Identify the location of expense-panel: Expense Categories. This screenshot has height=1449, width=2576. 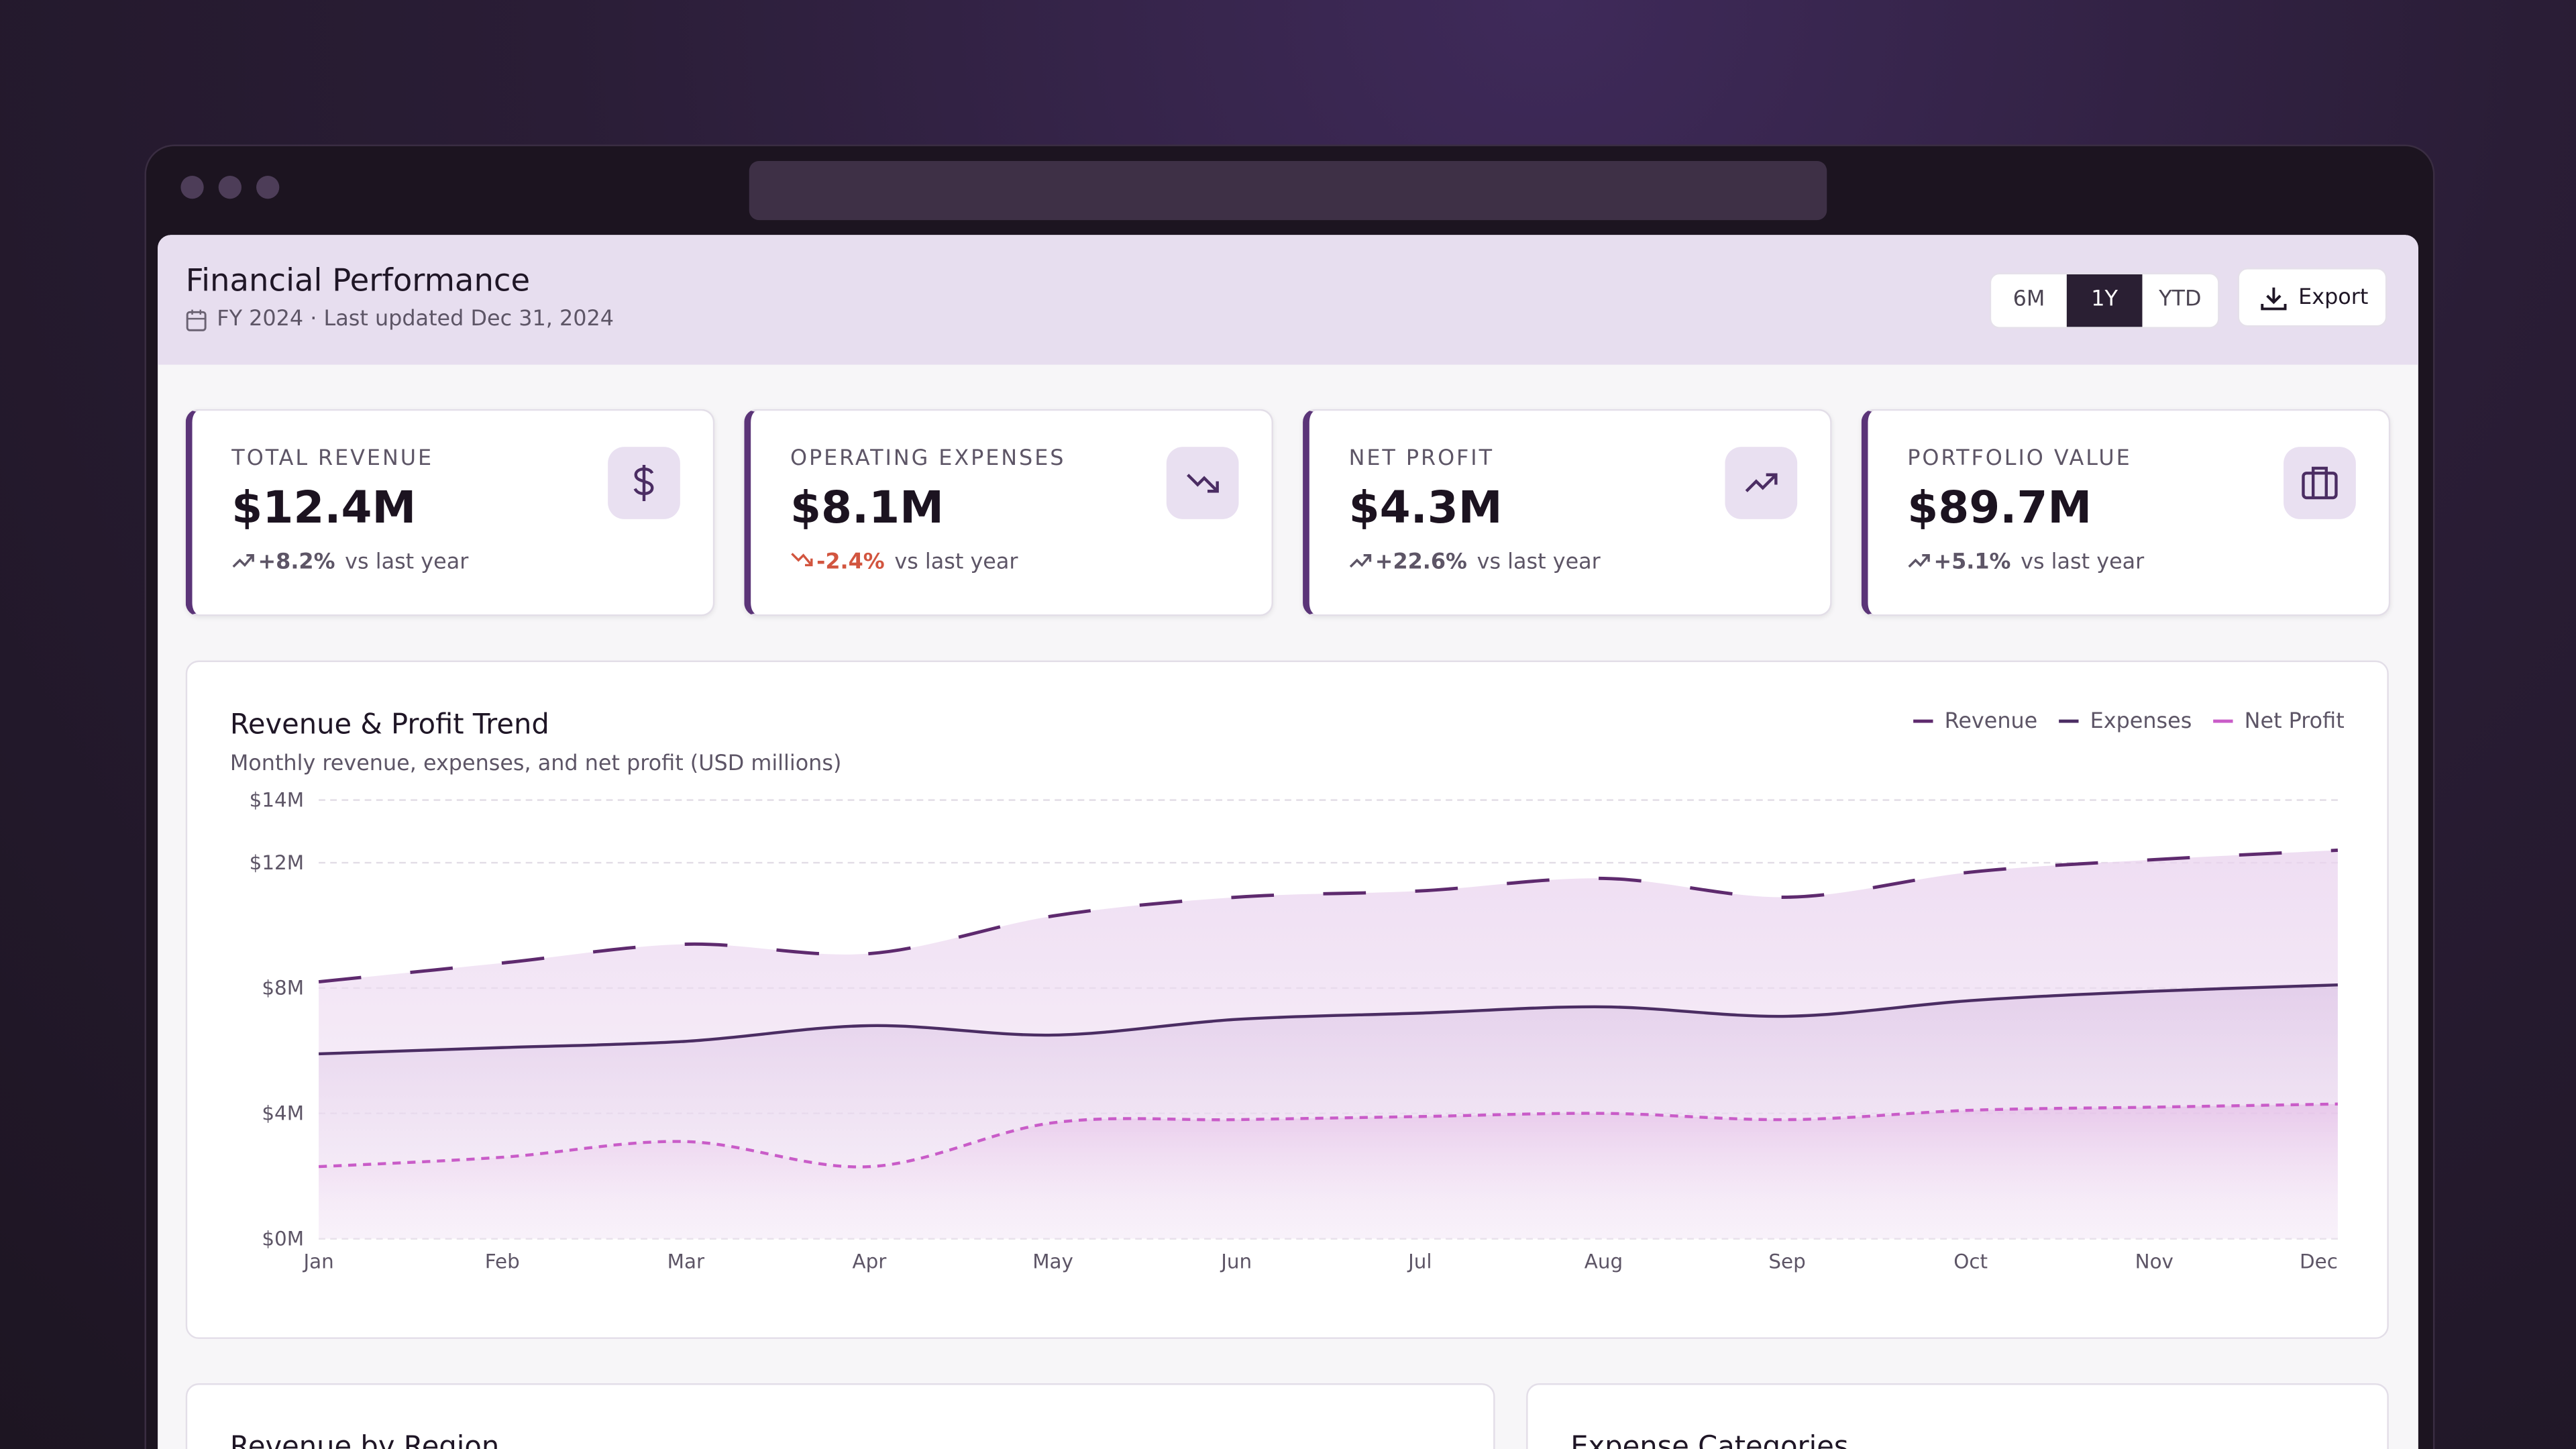
(1957, 1416).